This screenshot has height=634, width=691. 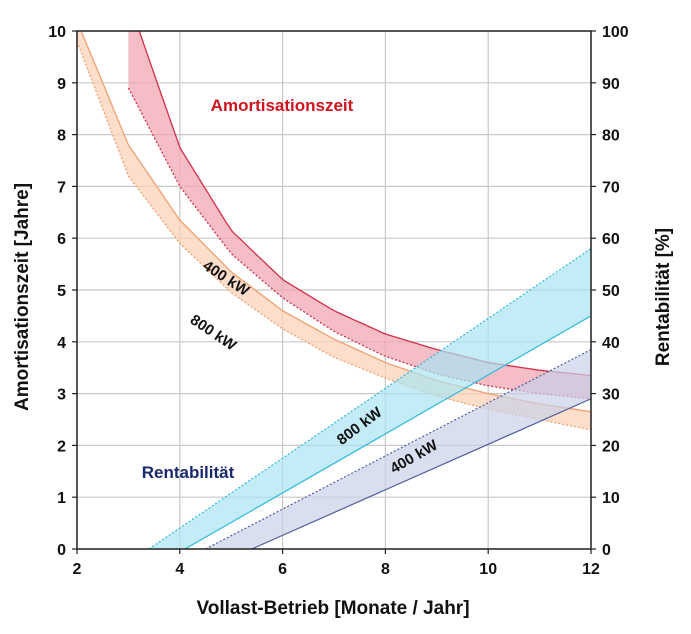 What do you see at coordinates (611, 291) in the screenshot?
I see `y-right-tick-label: 50` at bounding box center [611, 291].